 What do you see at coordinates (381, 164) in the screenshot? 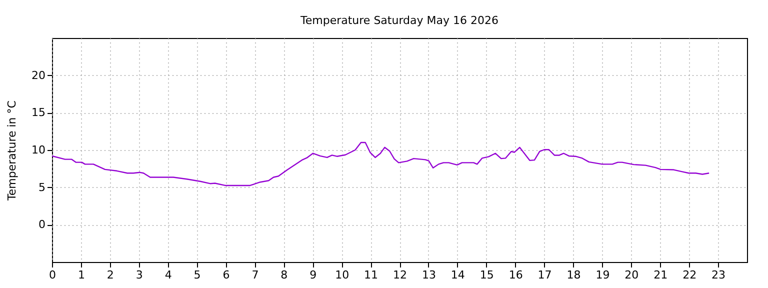
I see `line-series` at bounding box center [381, 164].